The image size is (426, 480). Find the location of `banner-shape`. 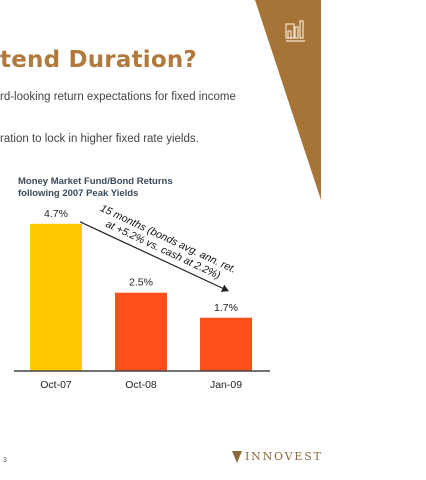

banner-shape is located at coordinates (288, 100).